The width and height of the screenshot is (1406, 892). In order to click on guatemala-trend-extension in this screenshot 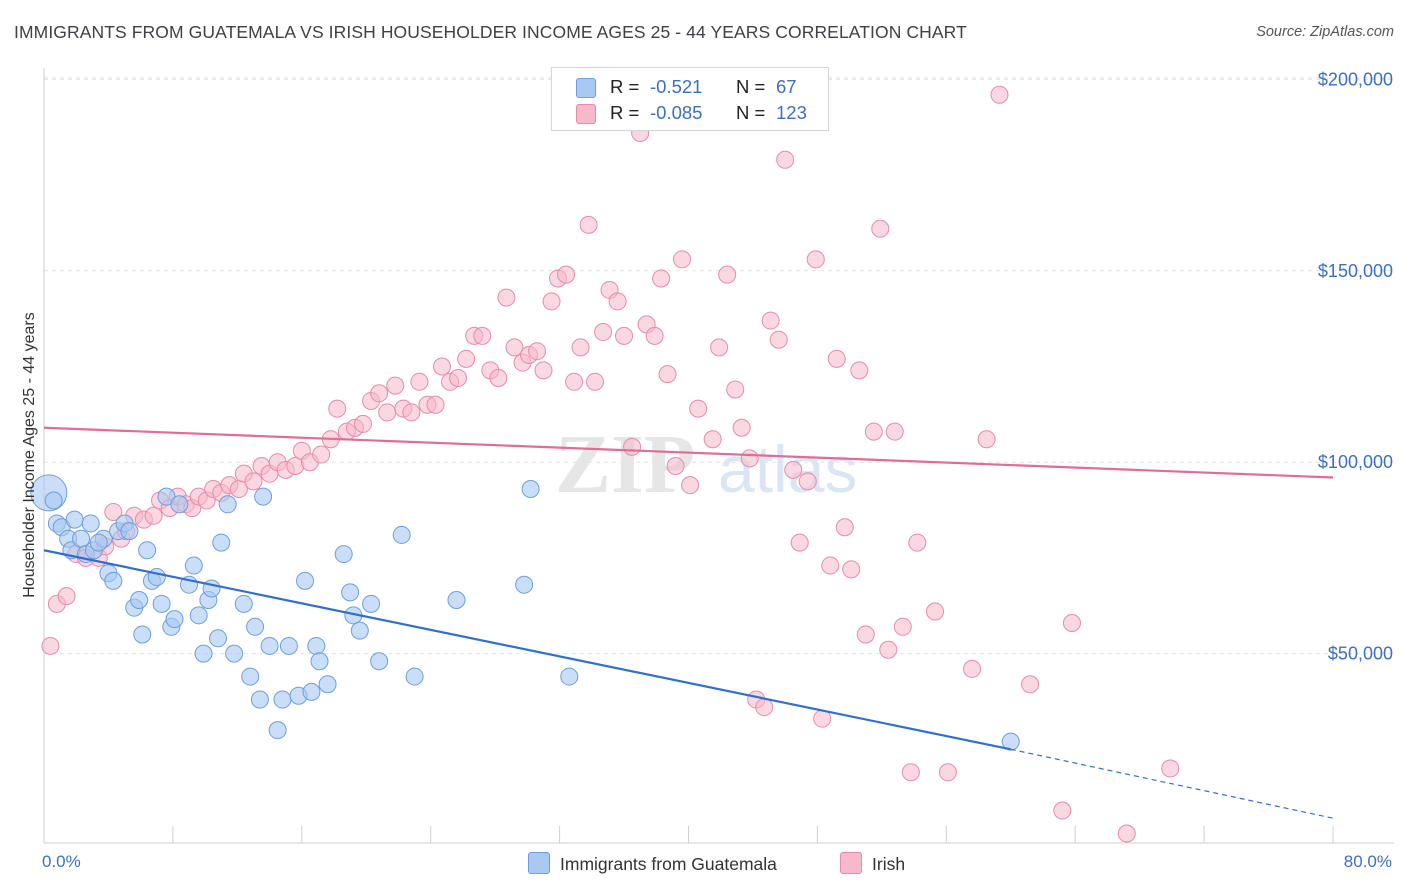, I will do `click(1172, 783)`.